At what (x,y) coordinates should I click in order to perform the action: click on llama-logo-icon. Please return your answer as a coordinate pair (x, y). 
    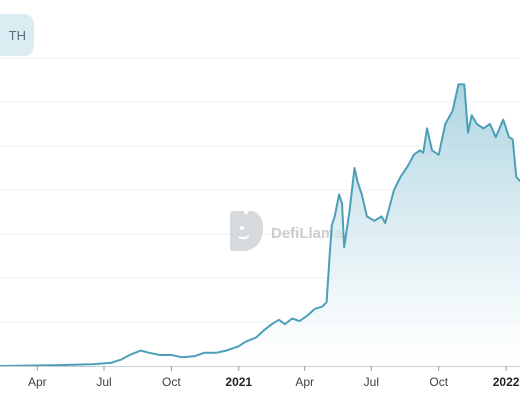
    Looking at the image, I should click on (246, 231).